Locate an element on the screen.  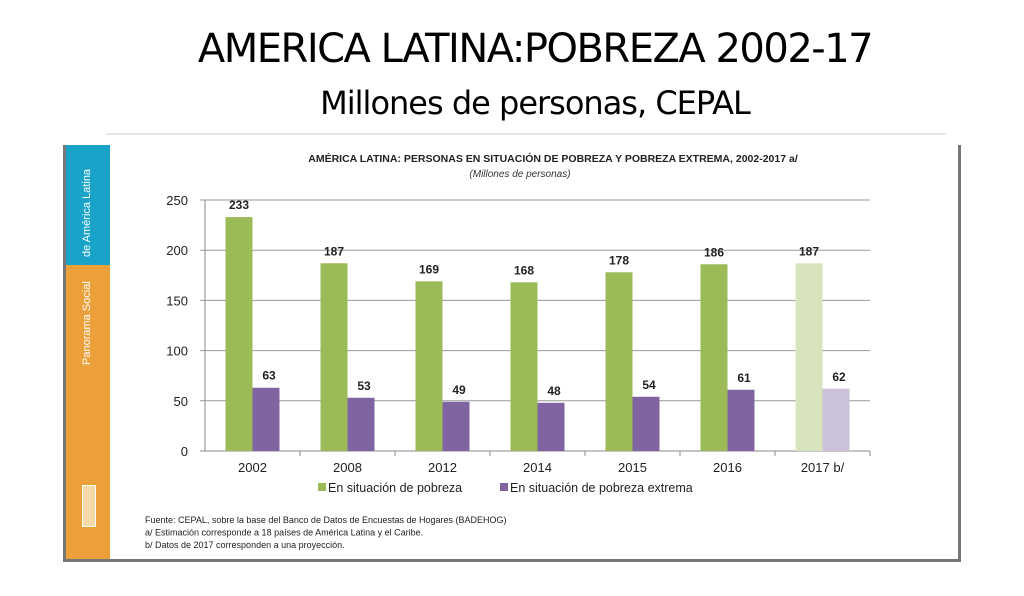
data-label: 48 is located at coordinates (554, 391).